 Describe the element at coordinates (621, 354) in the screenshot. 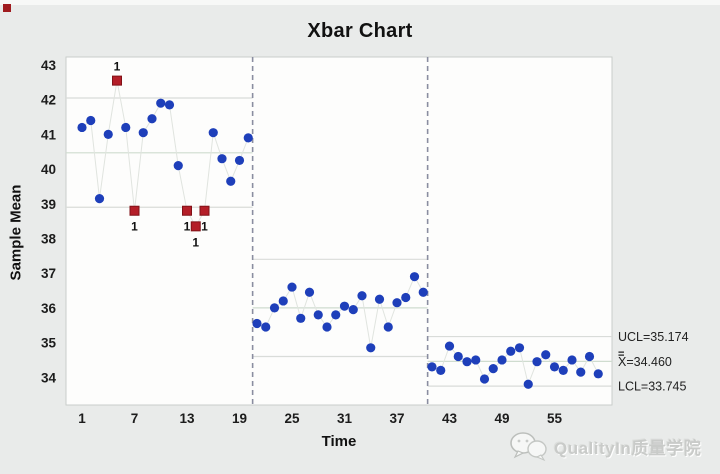

I see `annotation-xbar-double-bar: =` at that location.